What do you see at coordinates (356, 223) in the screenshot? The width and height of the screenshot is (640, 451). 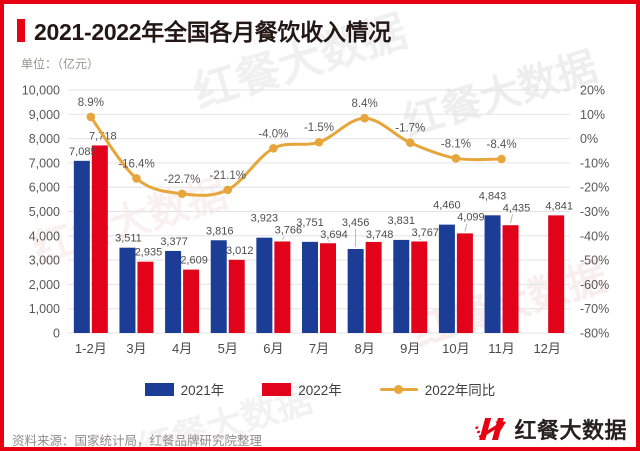 I see `bar-value-label: 3,456` at bounding box center [356, 223].